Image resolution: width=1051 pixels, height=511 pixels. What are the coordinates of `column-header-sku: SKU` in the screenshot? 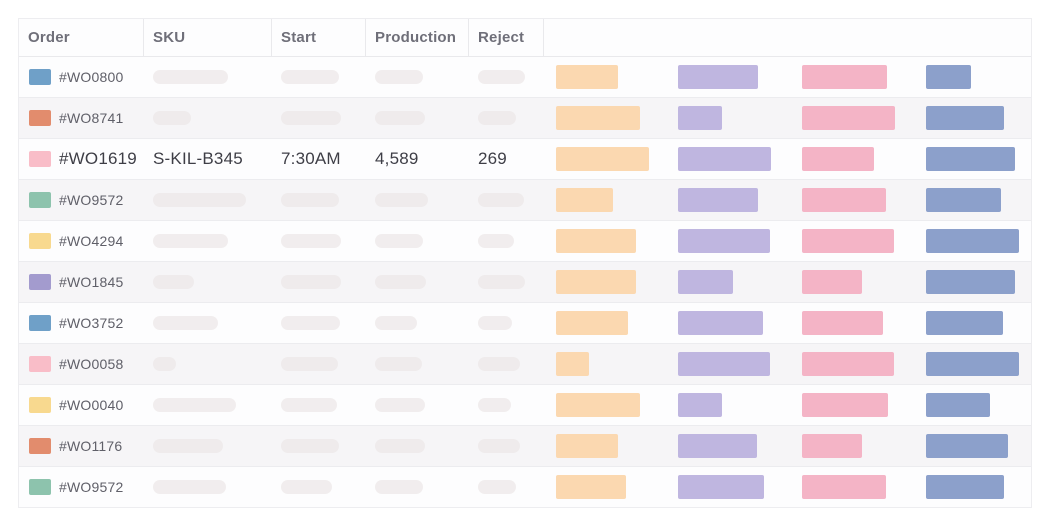 It's located at (208, 37).